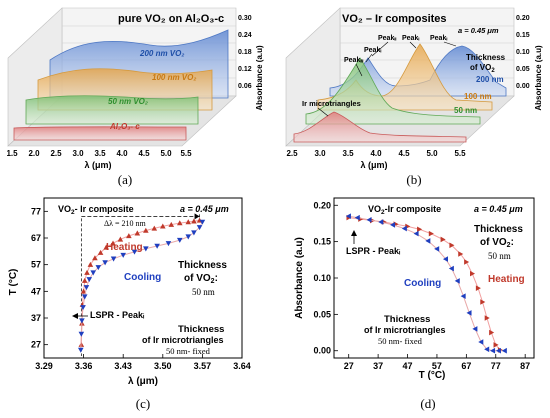  Describe the element at coordinates (490, 79) in the screenshot. I see `panel-b-series-label-200nm: 200 nm` at that location.